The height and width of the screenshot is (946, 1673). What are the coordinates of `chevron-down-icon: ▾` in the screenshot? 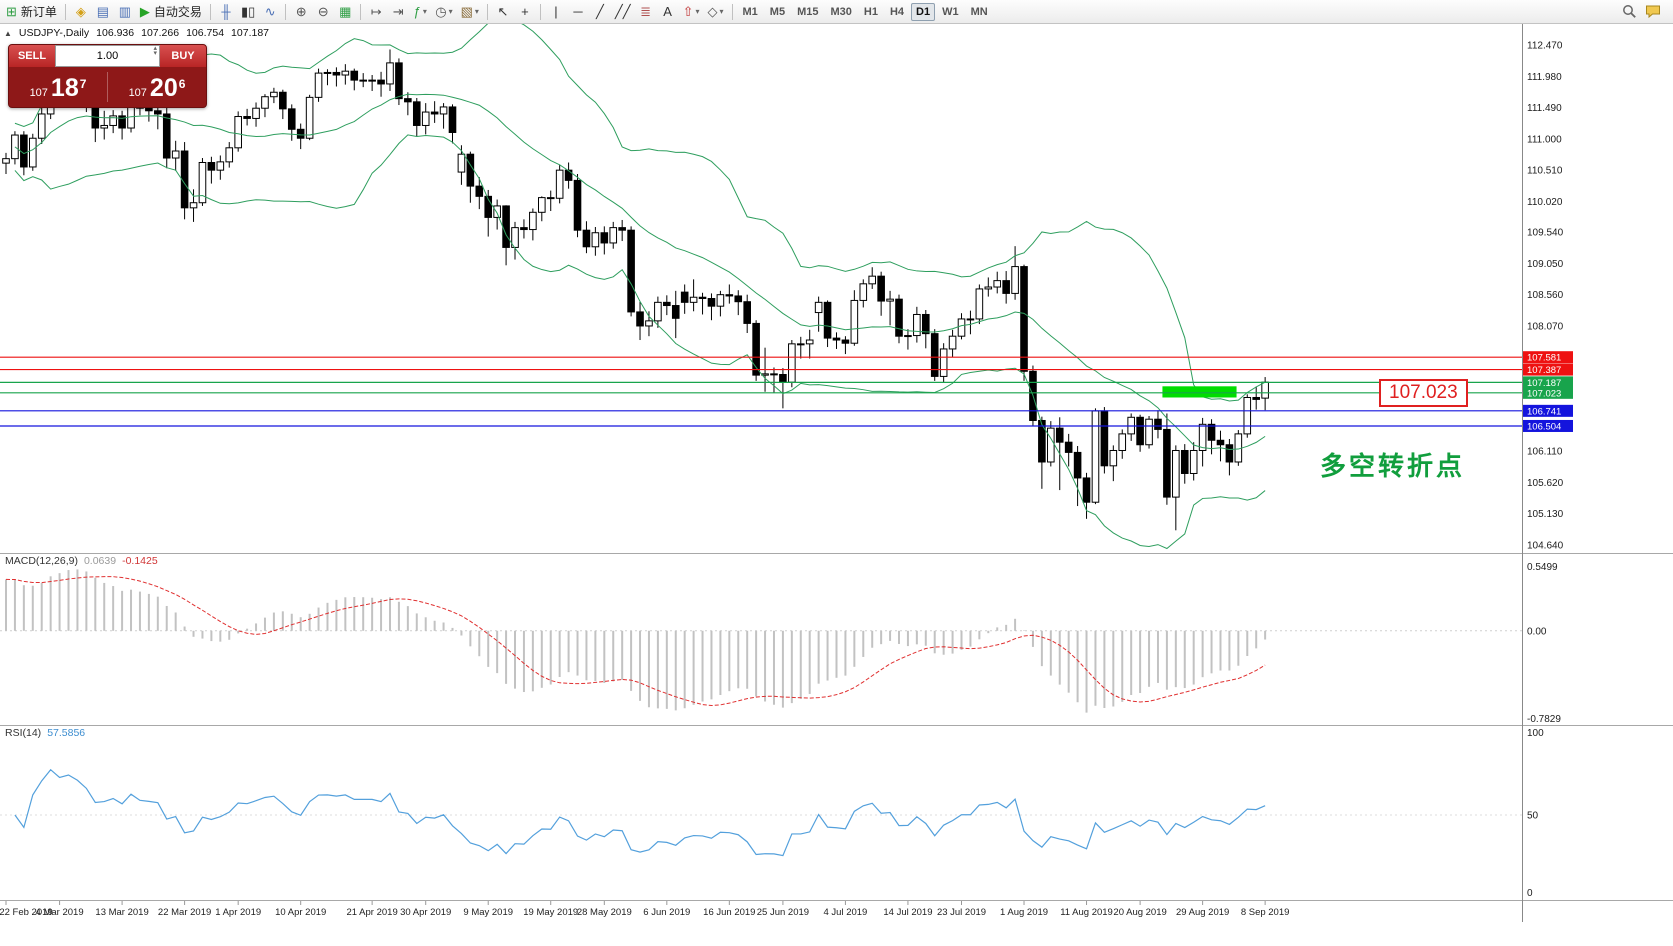 It's located at (697, 11).